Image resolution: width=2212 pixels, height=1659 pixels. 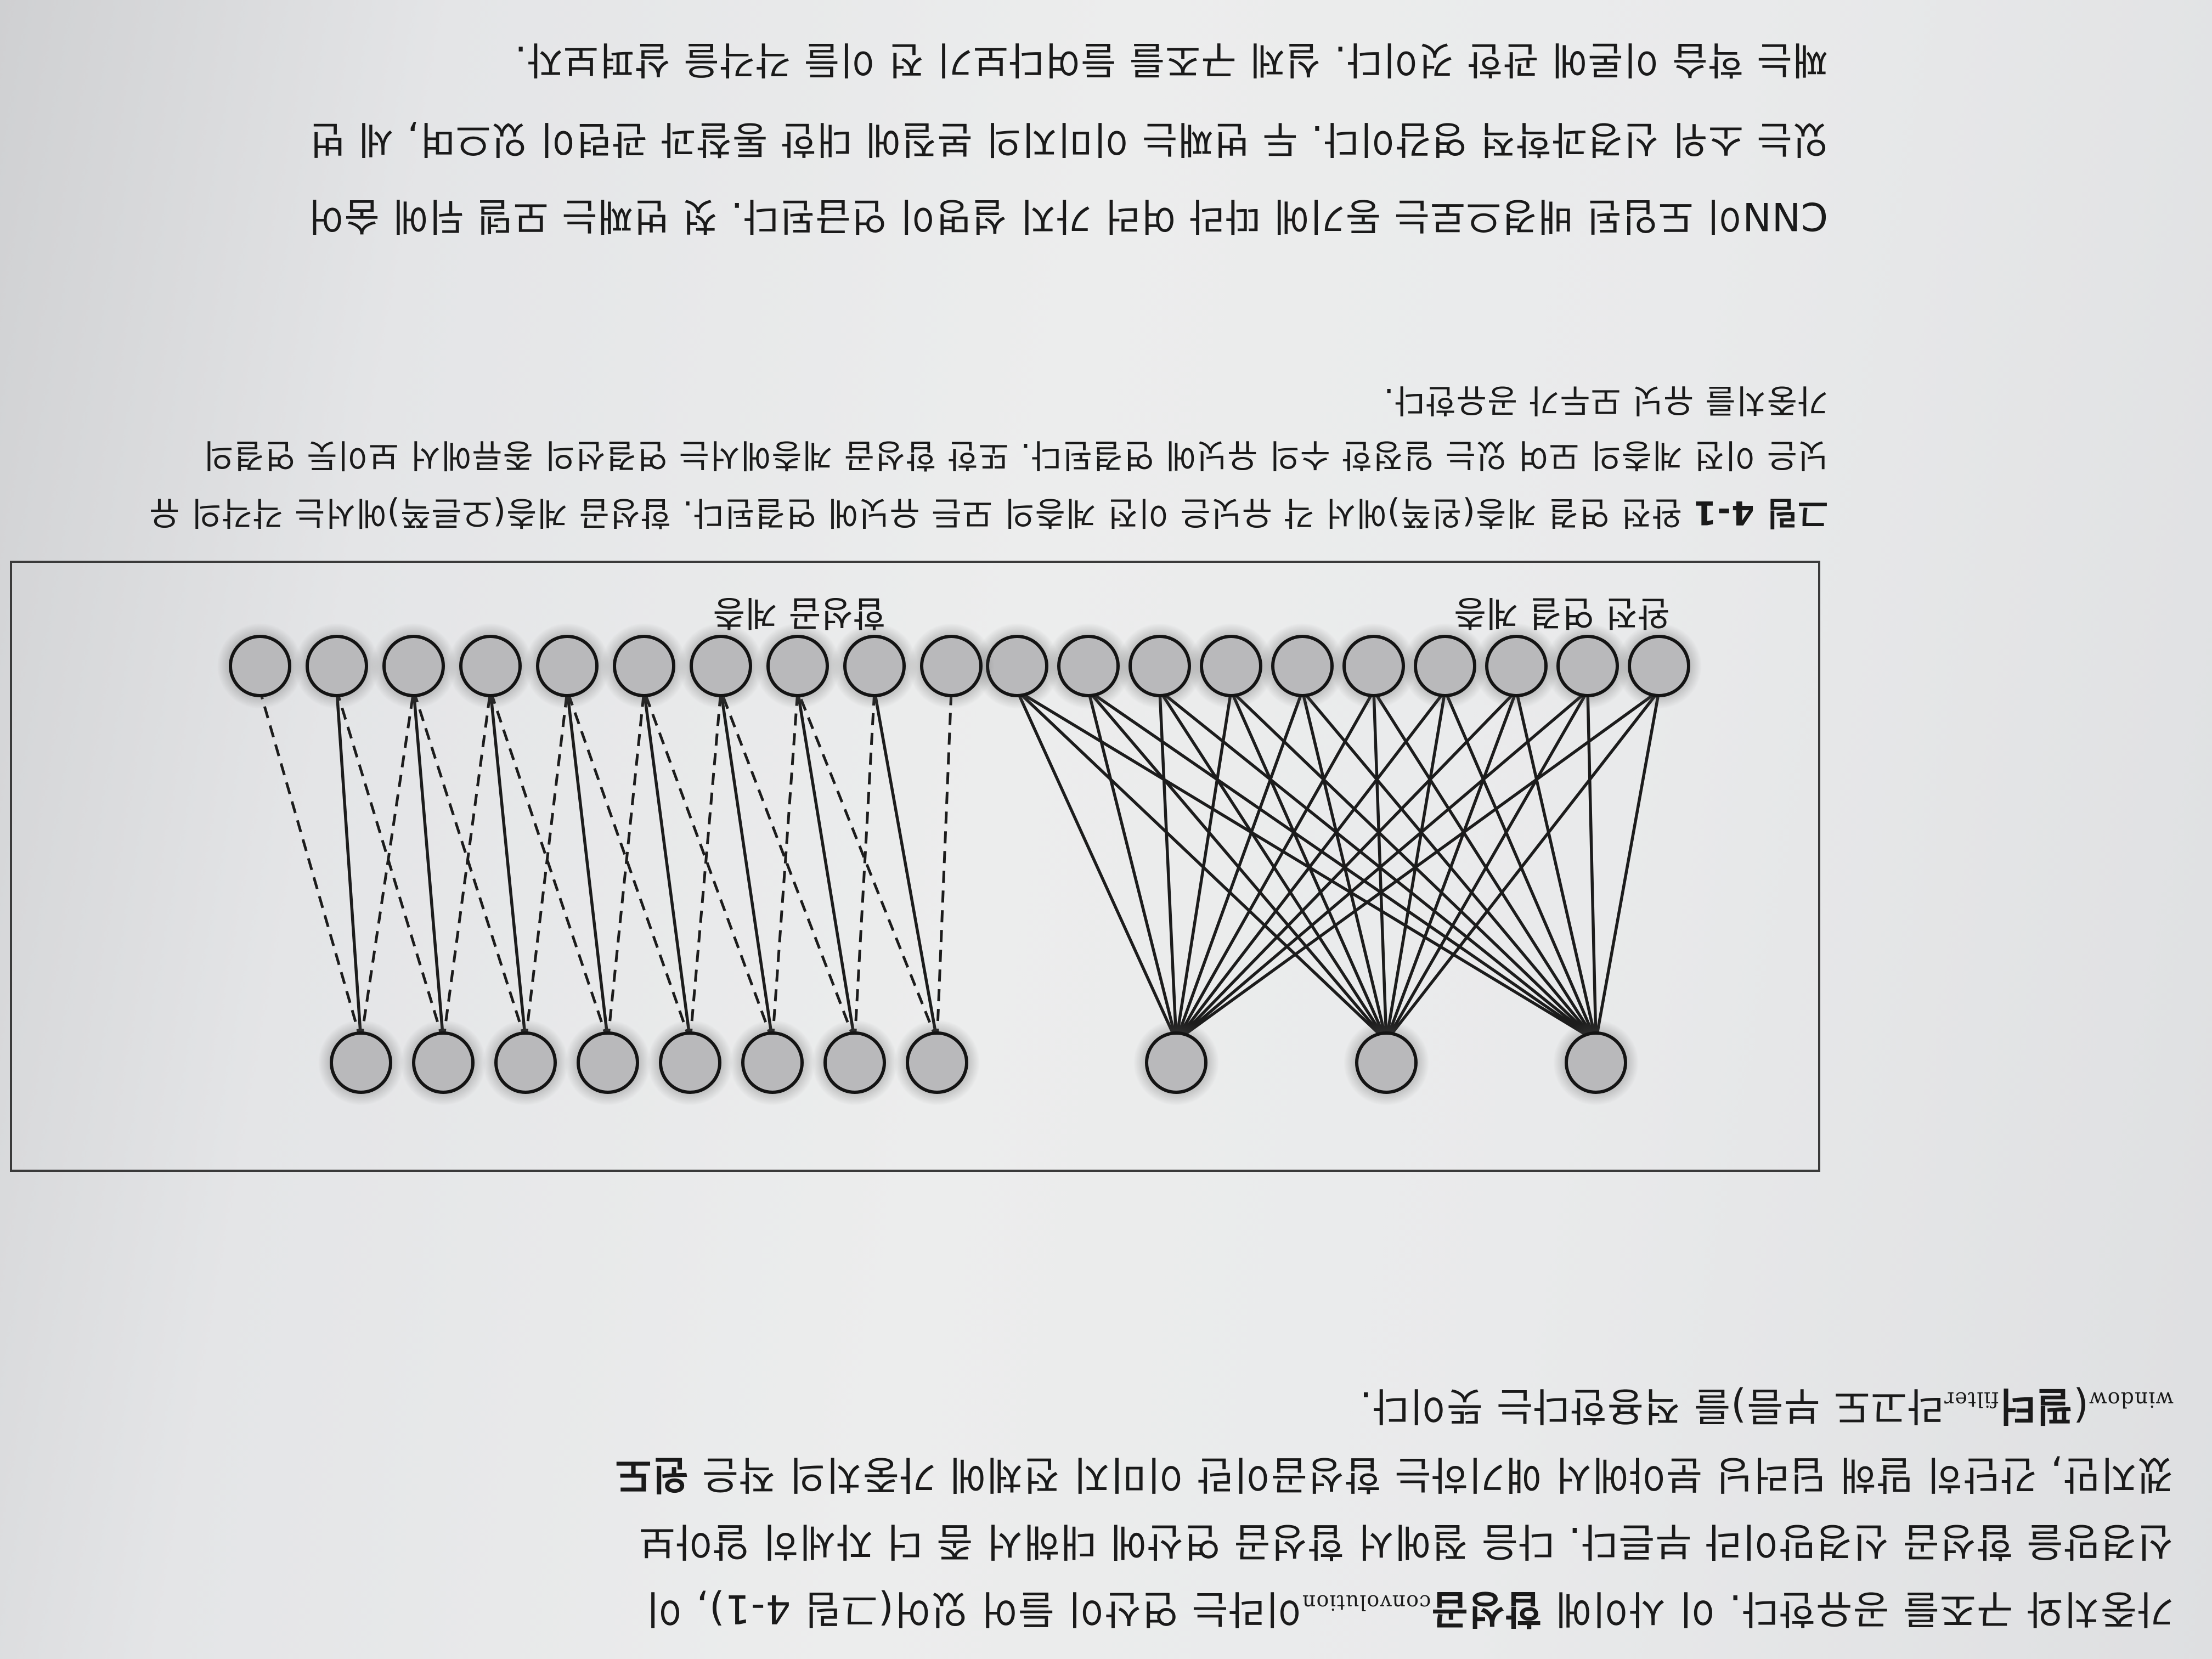 What do you see at coordinates (1858, 1609) in the screenshot?
I see `text-run: 가중치와 구조를 공유한다. 이 사이에` at bounding box center [1858, 1609].